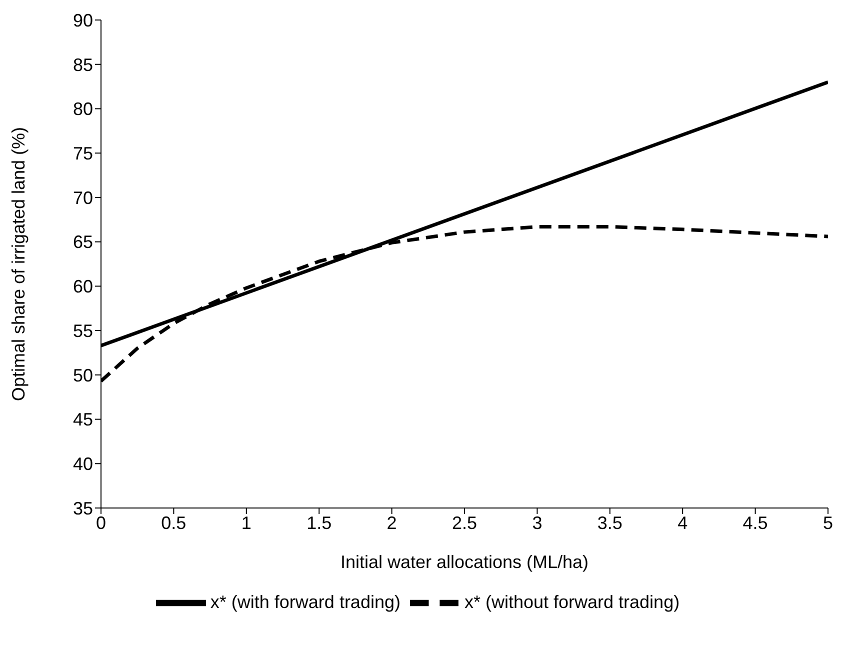 The height and width of the screenshot is (657, 844). I want to click on x-tick-label: 3, so click(537, 522).